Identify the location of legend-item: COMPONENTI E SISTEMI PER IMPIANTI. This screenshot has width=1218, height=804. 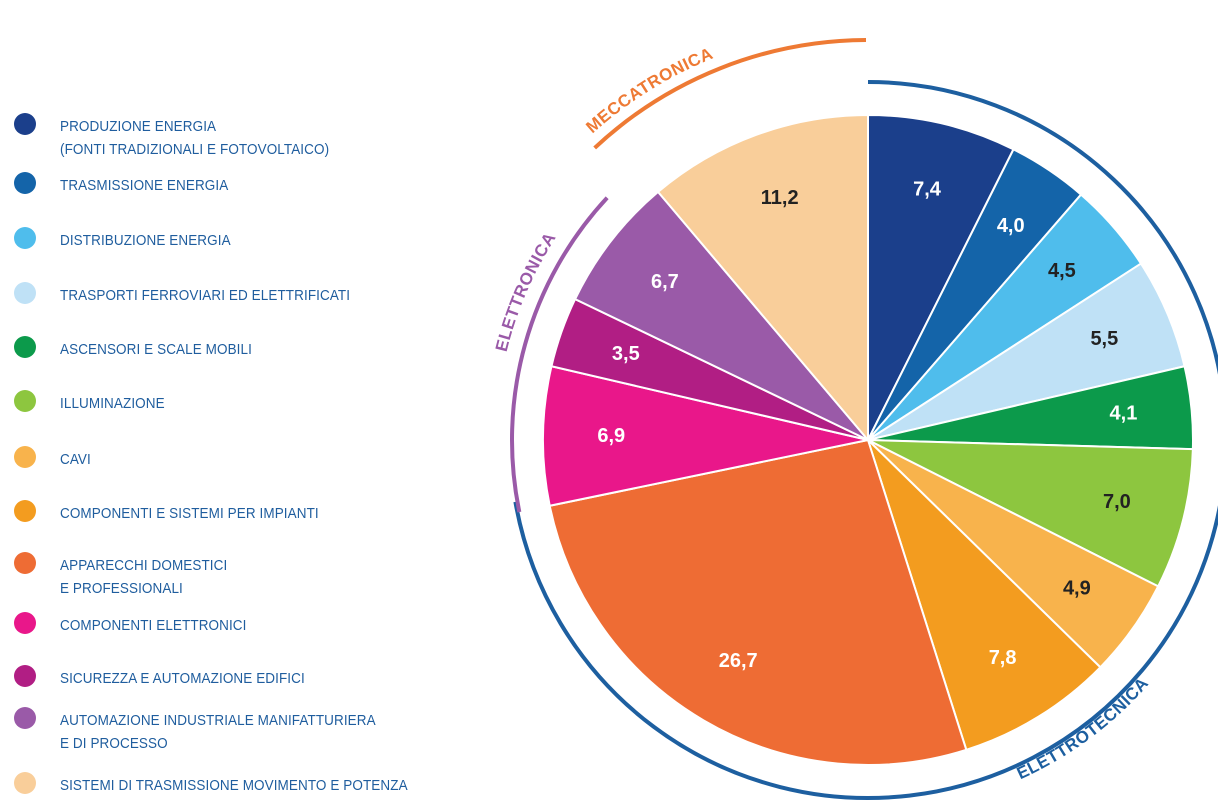
(181, 512).